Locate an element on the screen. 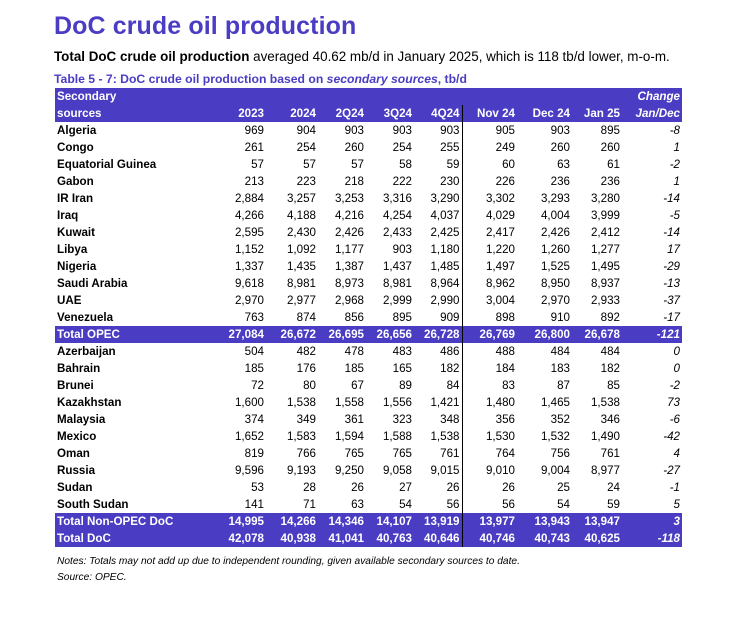 This screenshot has height=624, width=742. value-cell: 2,426 is located at coordinates (349, 232).